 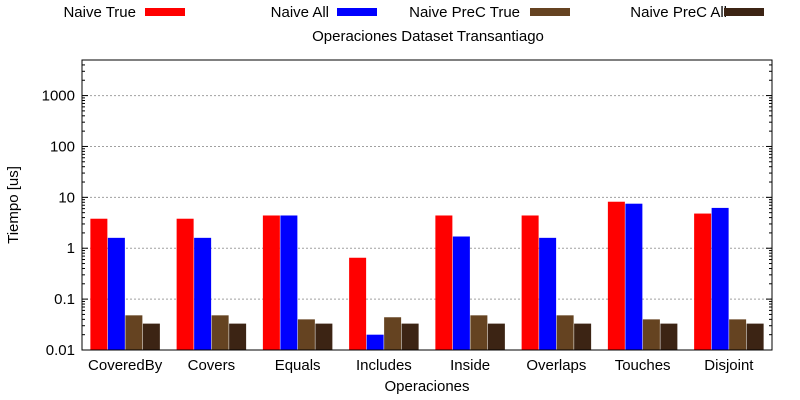 I want to click on bar-naive-all-disjoint, so click(x=720, y=278).